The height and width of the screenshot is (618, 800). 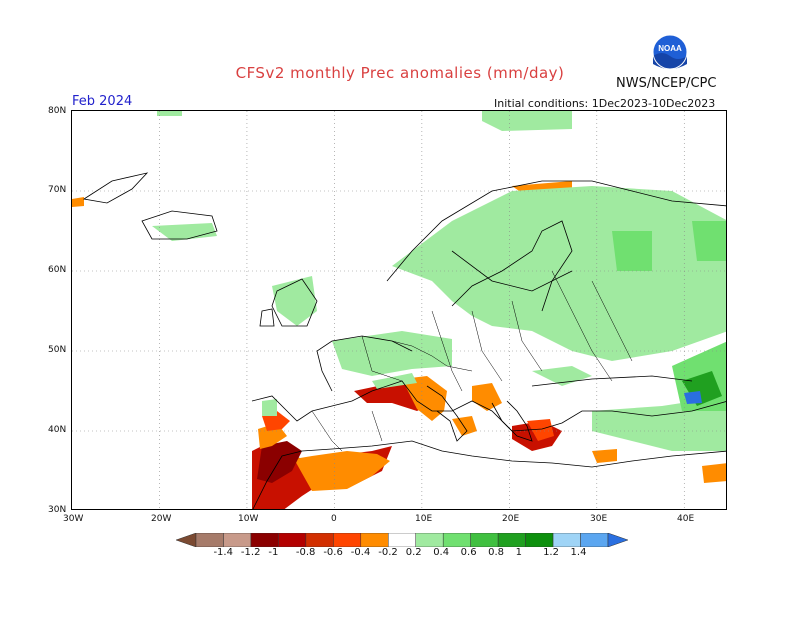 What do you see at coordinates (57, 350) in the screenshot?
I see `lat-label-50n: 50N` at bounding box center [57, 350].